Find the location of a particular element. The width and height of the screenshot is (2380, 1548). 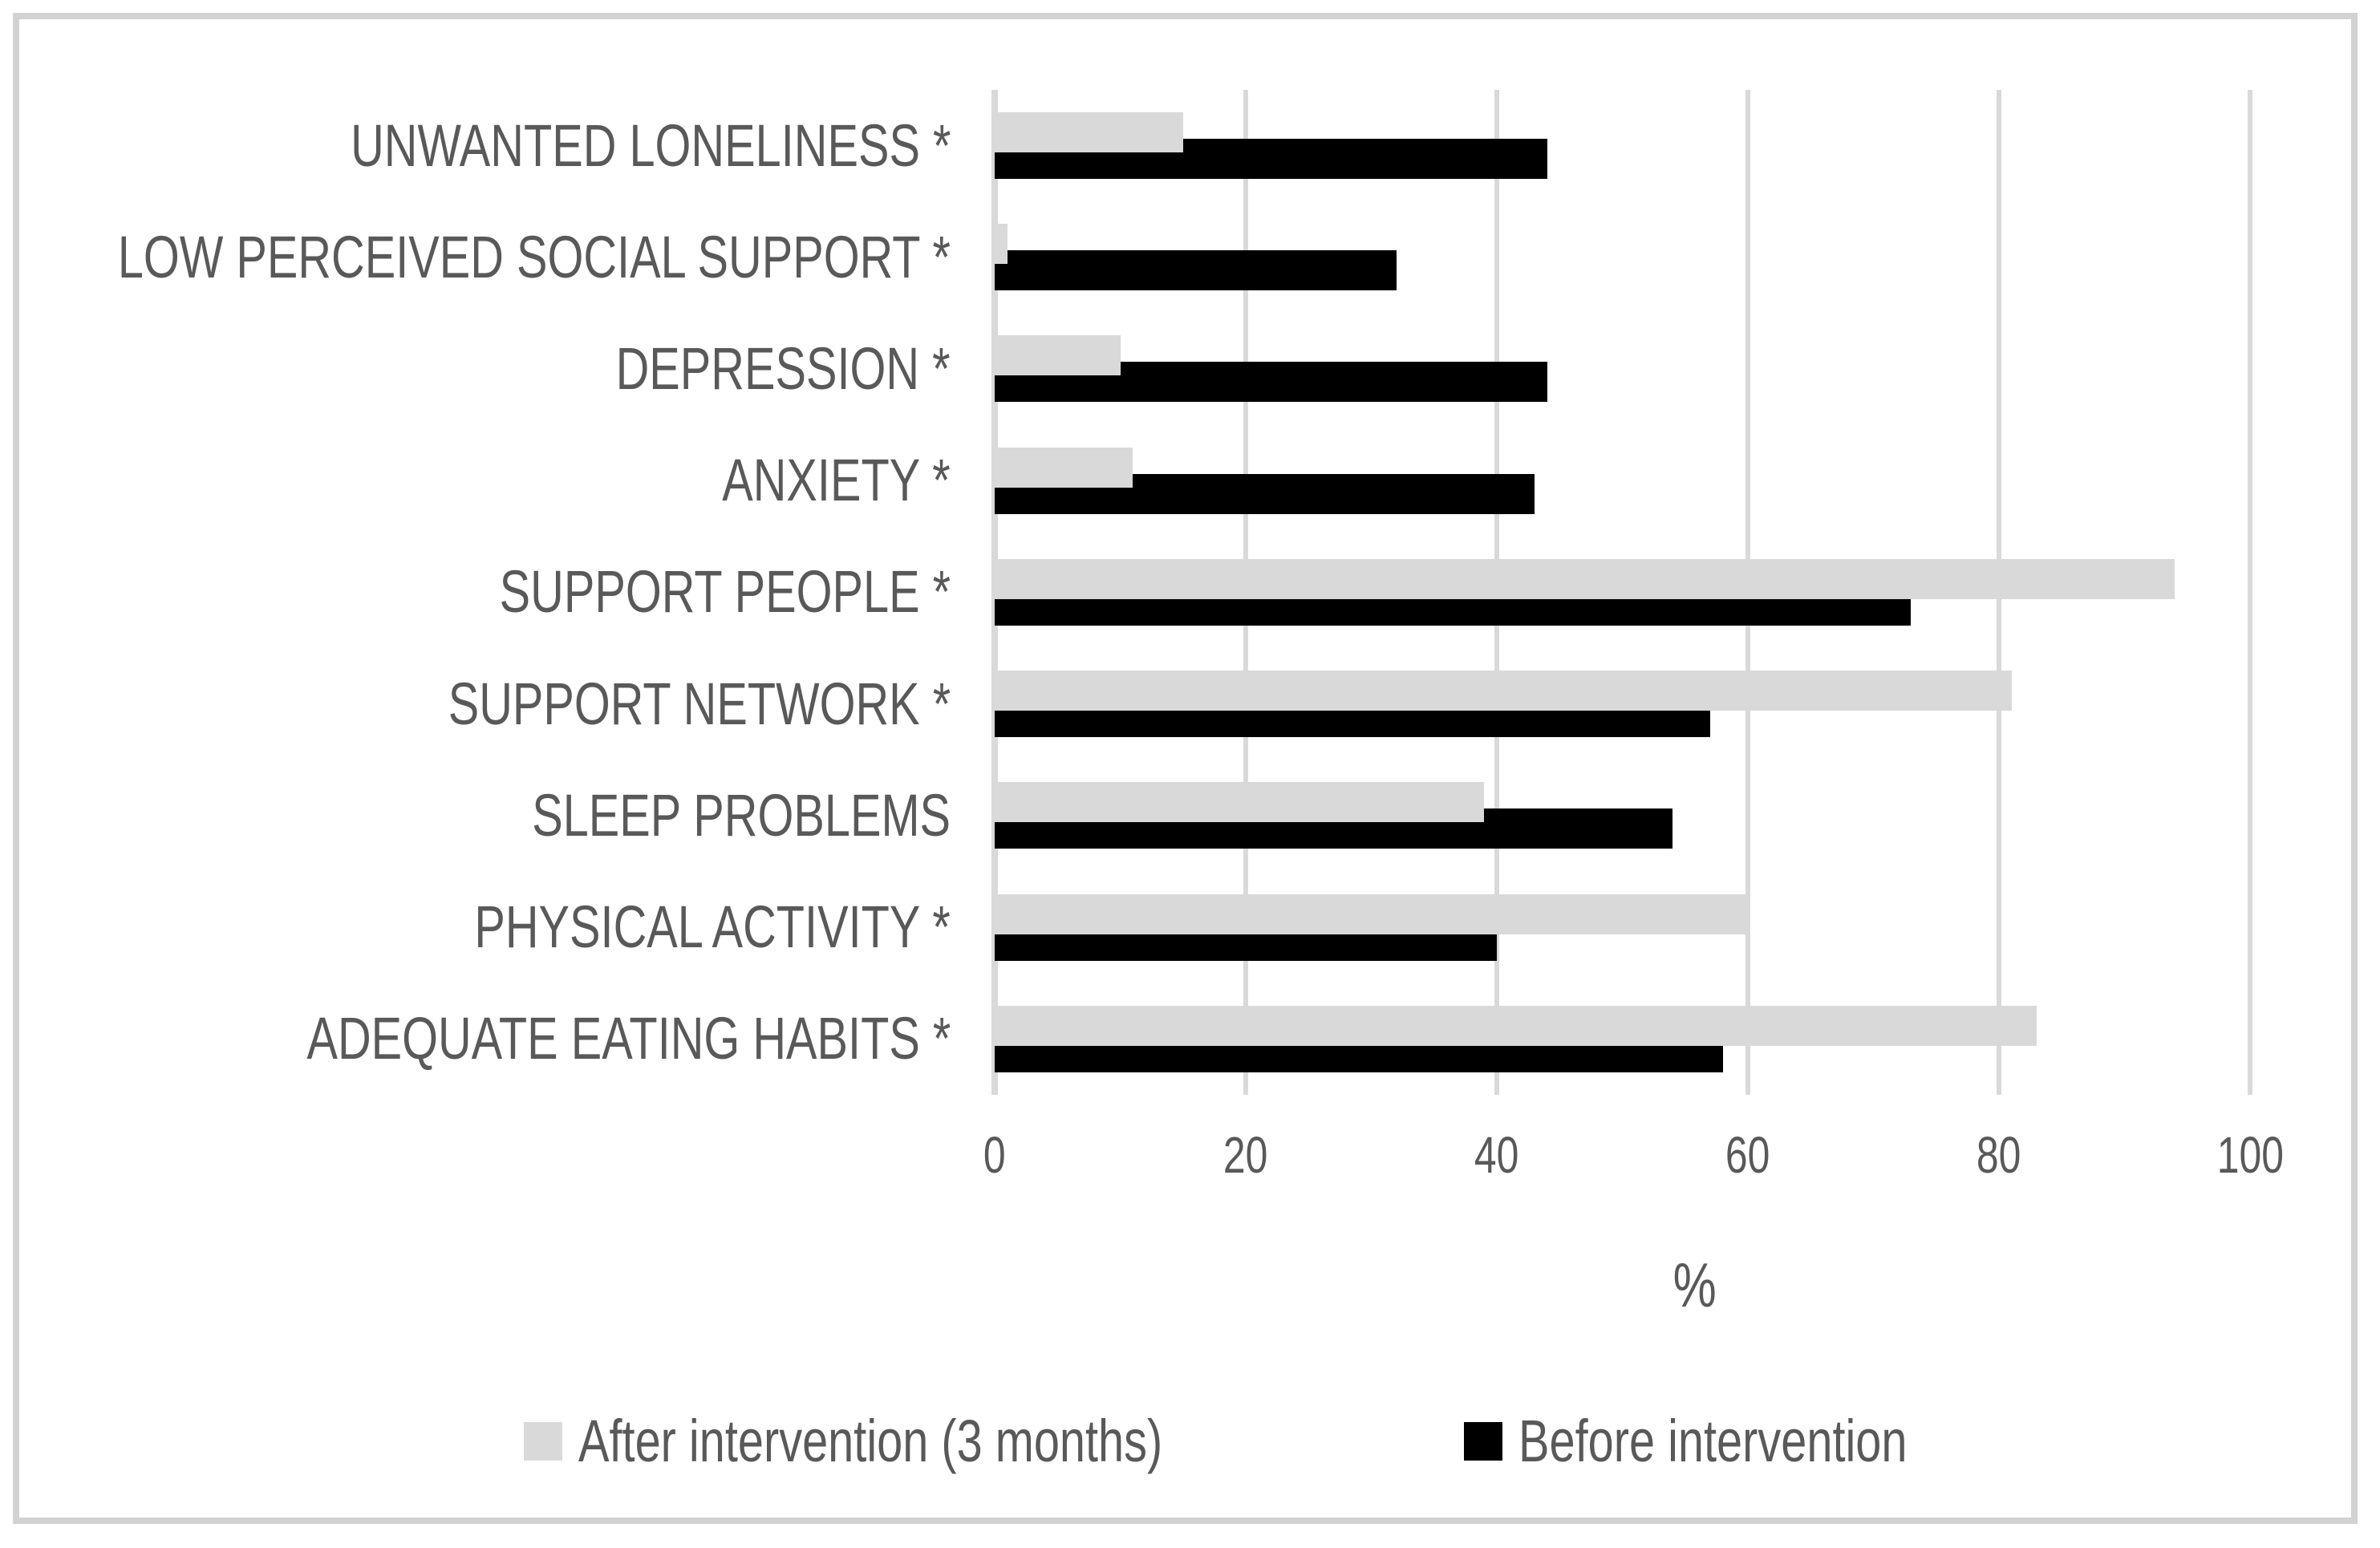

category-label: SLEEP PROBLEMS is located at coordinates (475, 815).